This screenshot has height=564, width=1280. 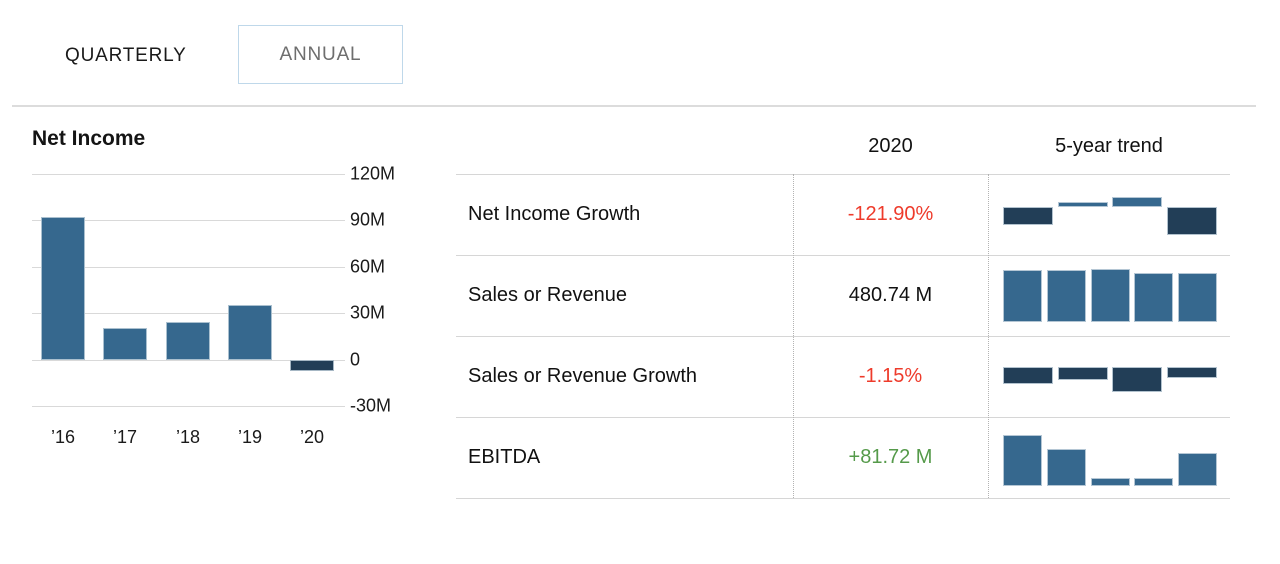 What do you see at coordinates (1109, 146) in the screenshot?
I see `table-header-trend: 5-year trend` at bounding box center [1109, 146].